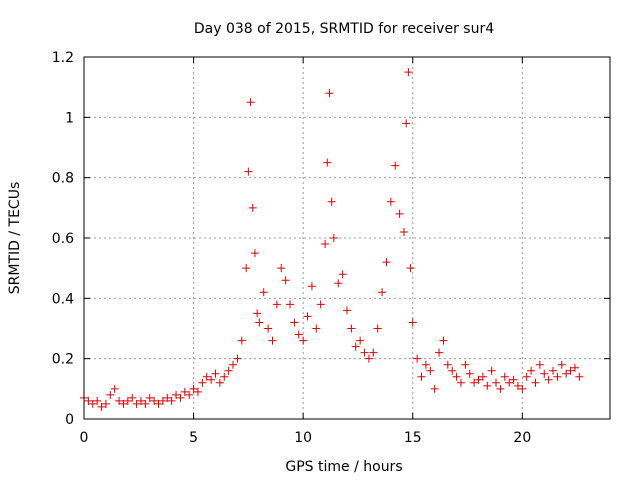 This screenshot has height=480, width=640. What do you see at coordinates (193, 438) in the screenshot?
I see `x-tick-label: 5` at bounding box center [193, 438].